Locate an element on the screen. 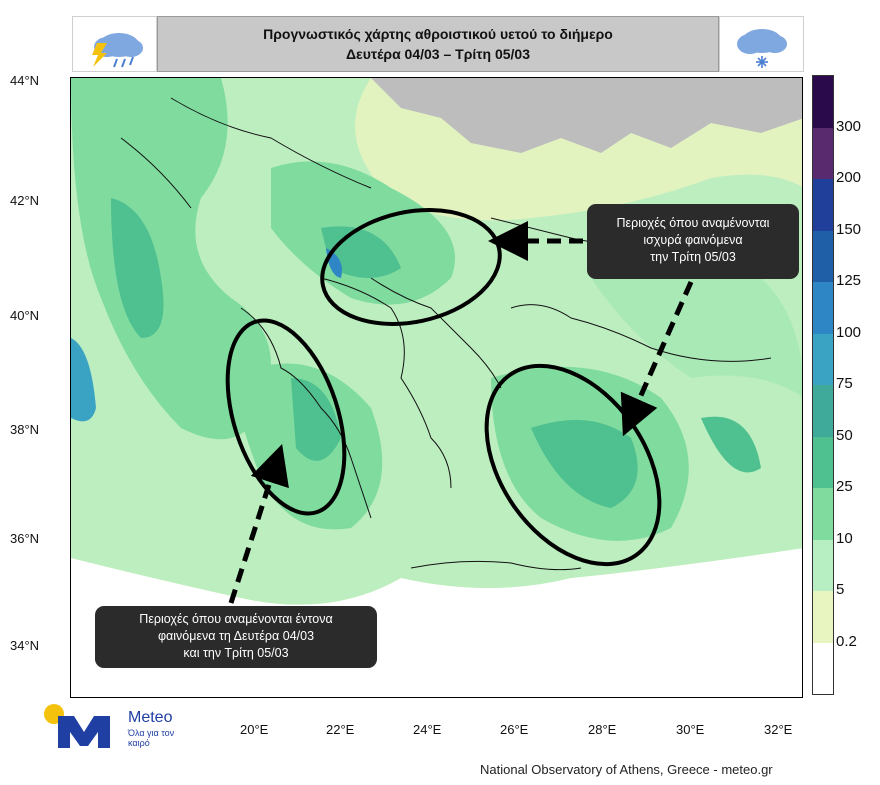  arrow-sw-up is located at coordinates (258, 523).